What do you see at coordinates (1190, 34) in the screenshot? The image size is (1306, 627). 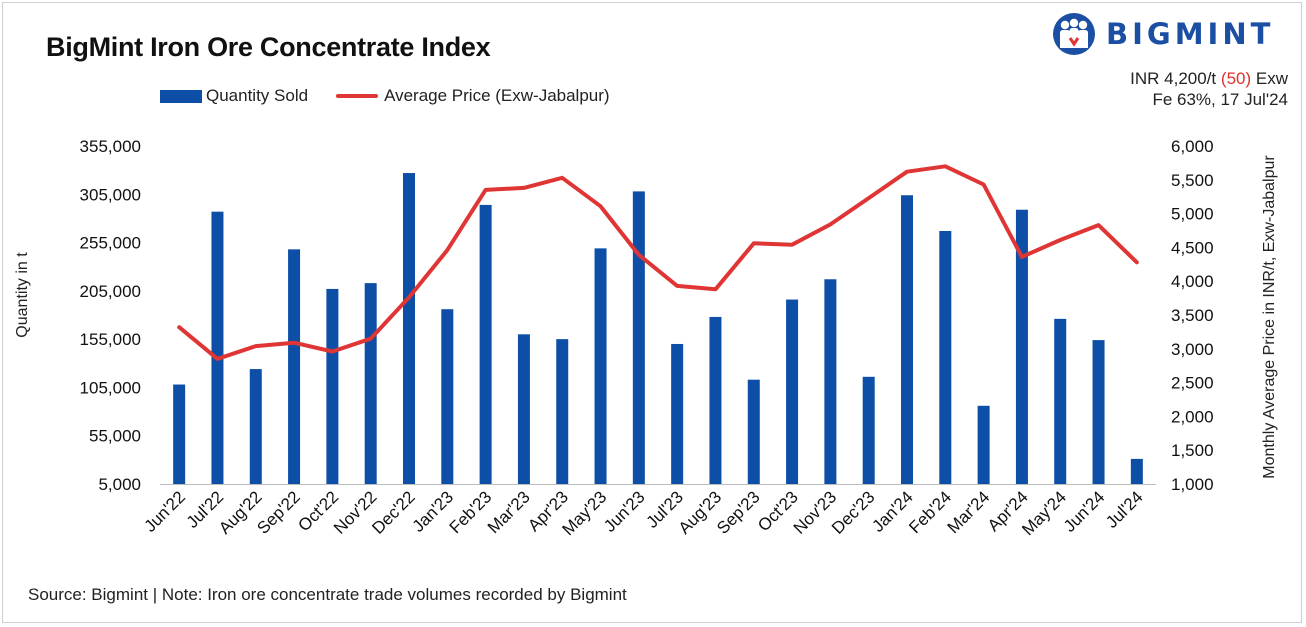 I see `bigmint-logo-text: BIGMINT` at bounding box center [1190, 34].